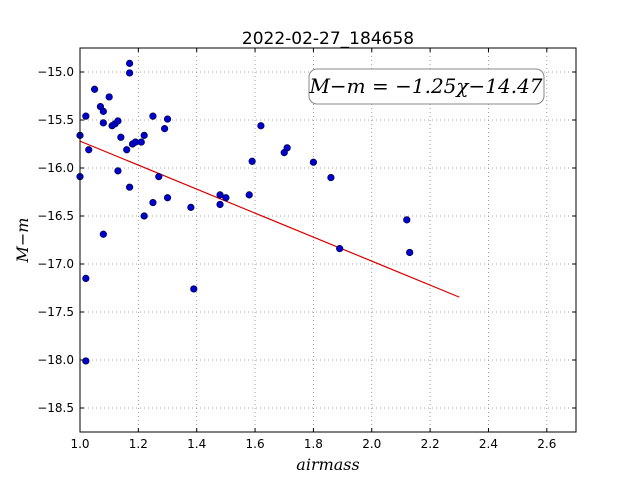 This screenshot has width=640, height=480. Describe the element at coordinates (430, 444) in the screenshot. I see `x-tick-label: 2.2` at that location.